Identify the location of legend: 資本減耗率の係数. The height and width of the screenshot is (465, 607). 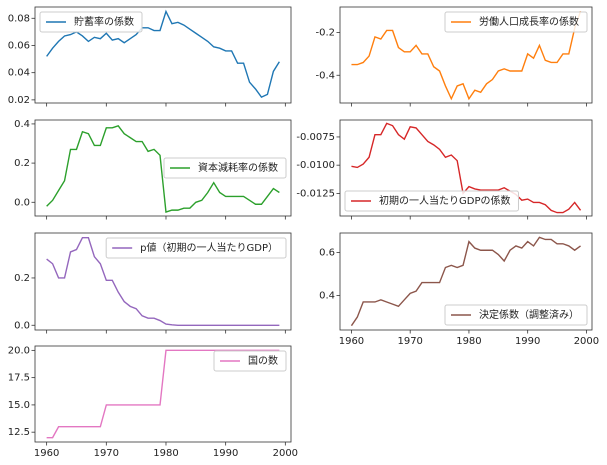
(225, 168).